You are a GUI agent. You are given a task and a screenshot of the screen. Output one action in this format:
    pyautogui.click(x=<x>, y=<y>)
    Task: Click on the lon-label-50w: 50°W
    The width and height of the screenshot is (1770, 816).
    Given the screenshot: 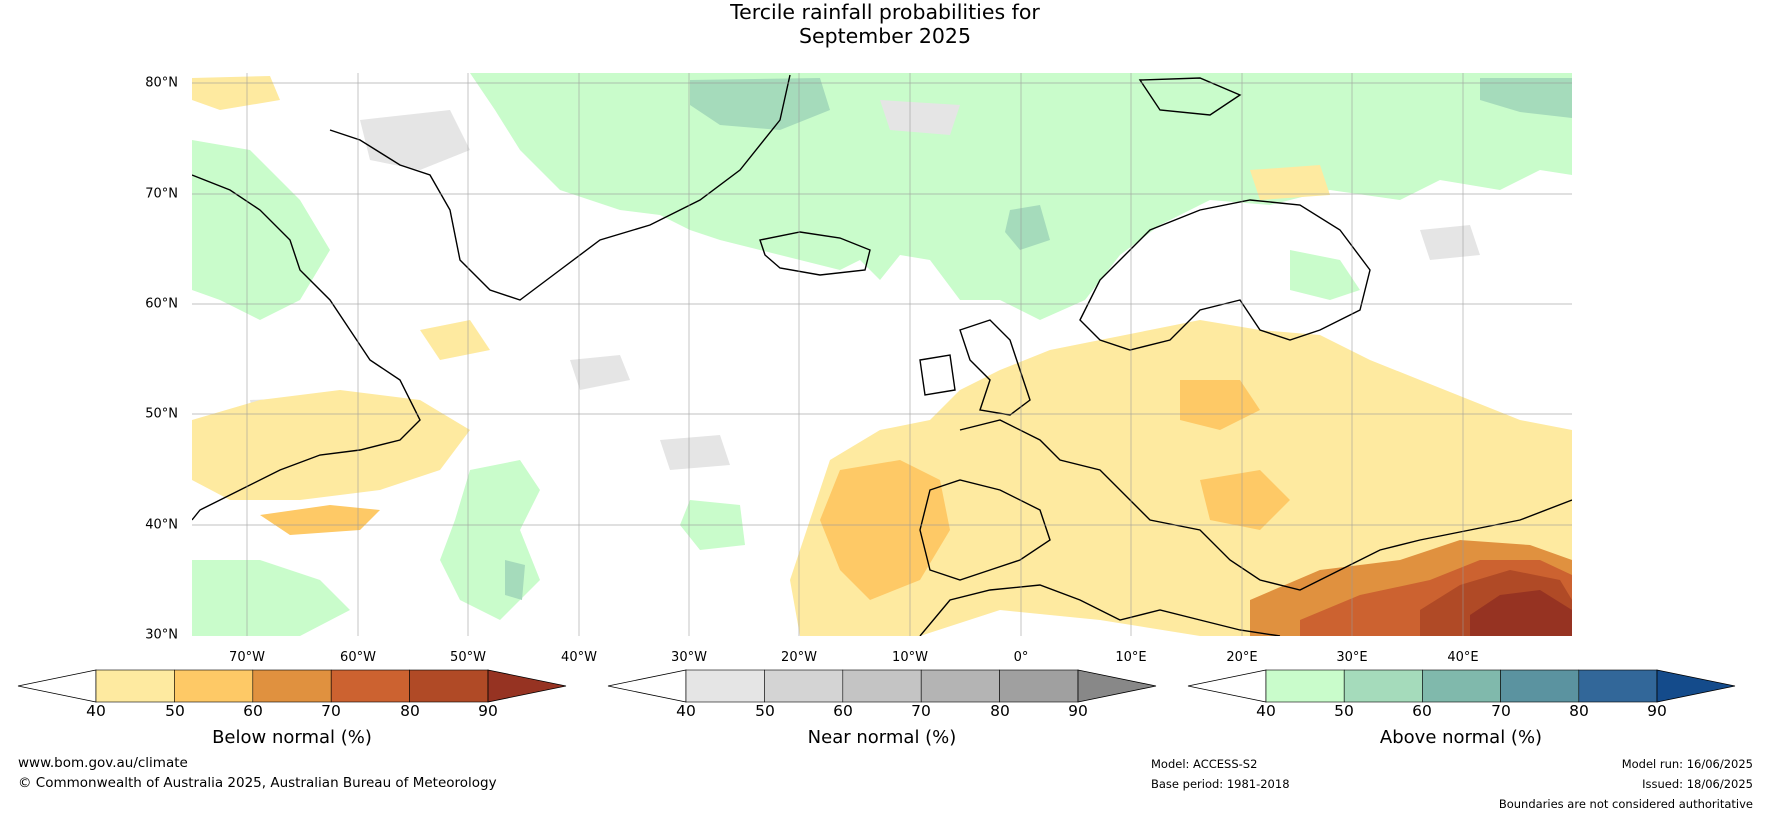 What is the action you would take?
    pyautogui.click(x=468, y=657)
    